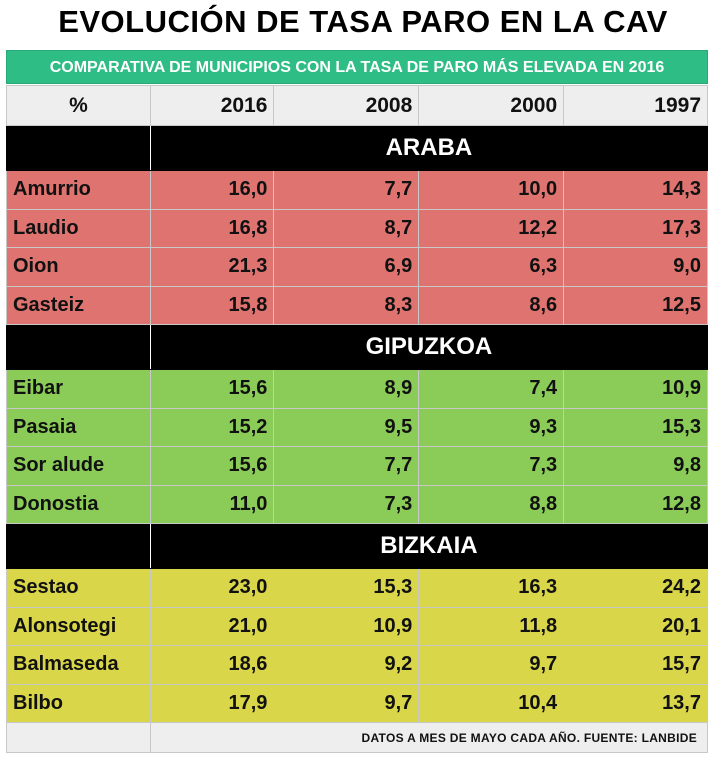  I want to click on section-row-bizkaia: BIZKAIA, so click(357, 546).